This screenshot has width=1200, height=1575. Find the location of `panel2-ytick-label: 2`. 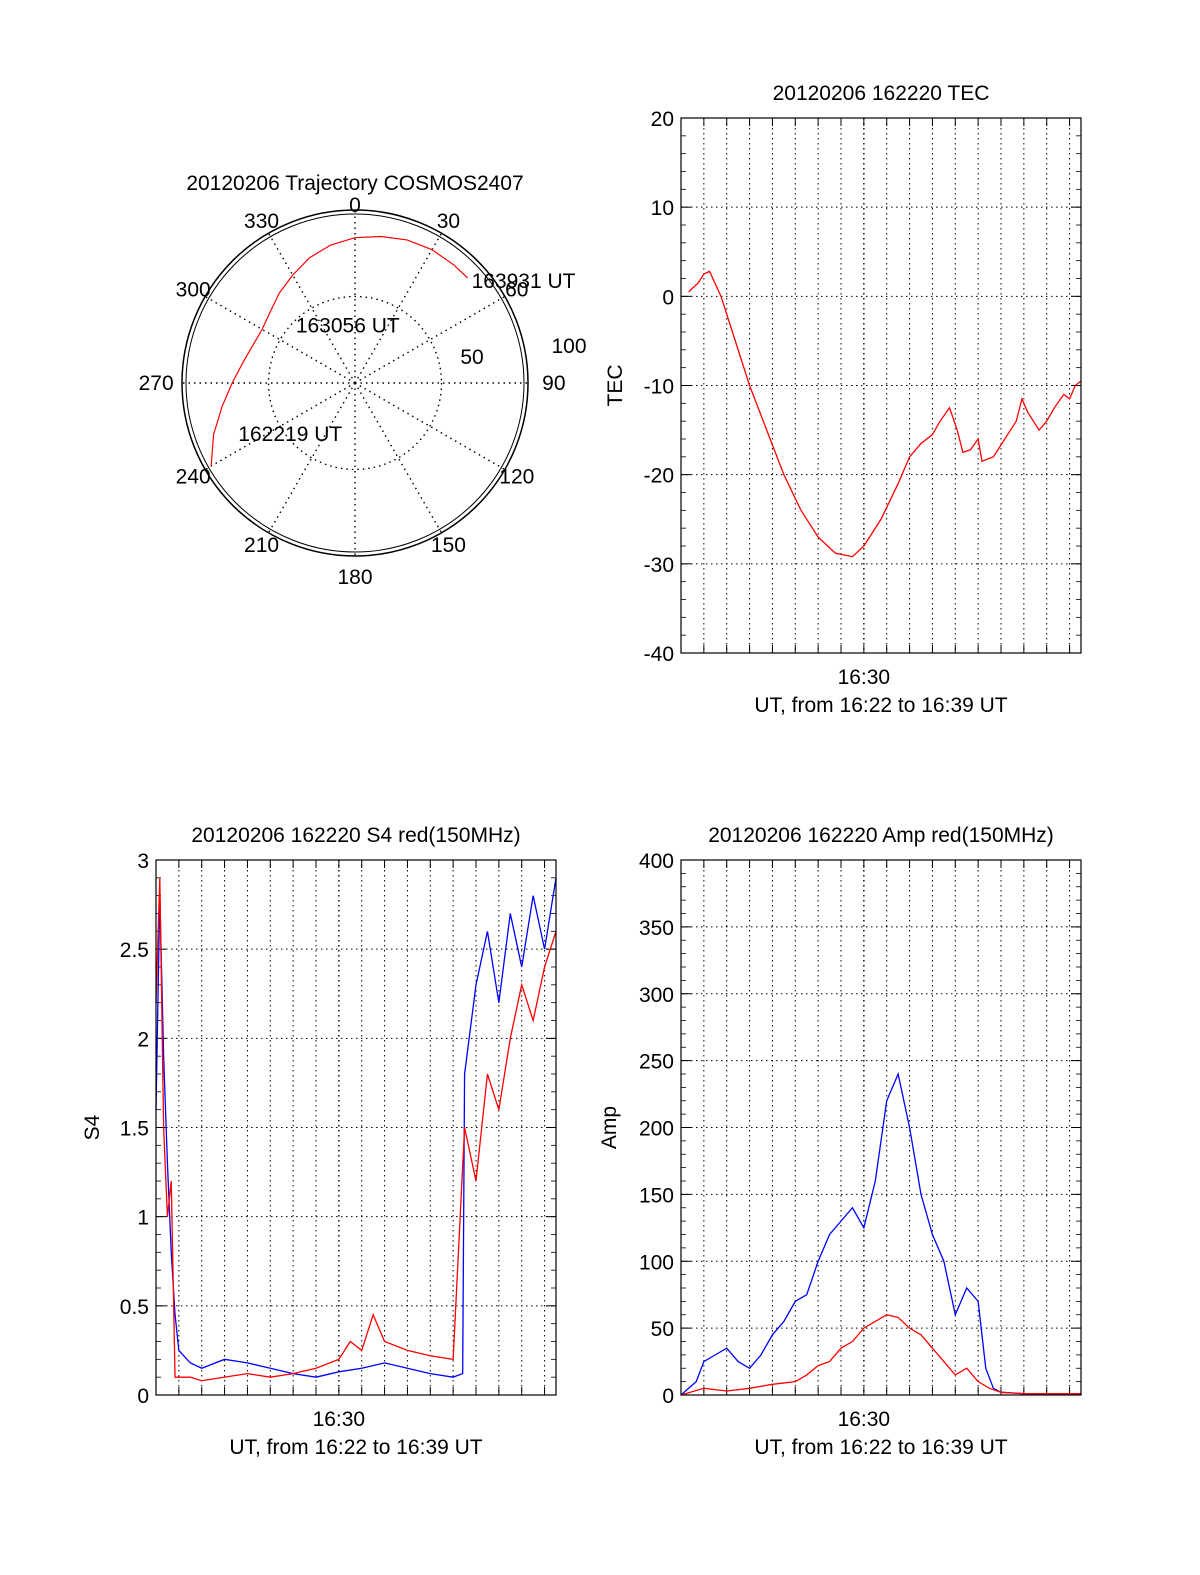

panel2-ytick-label: 2 is located at coordinates (143, 1039).